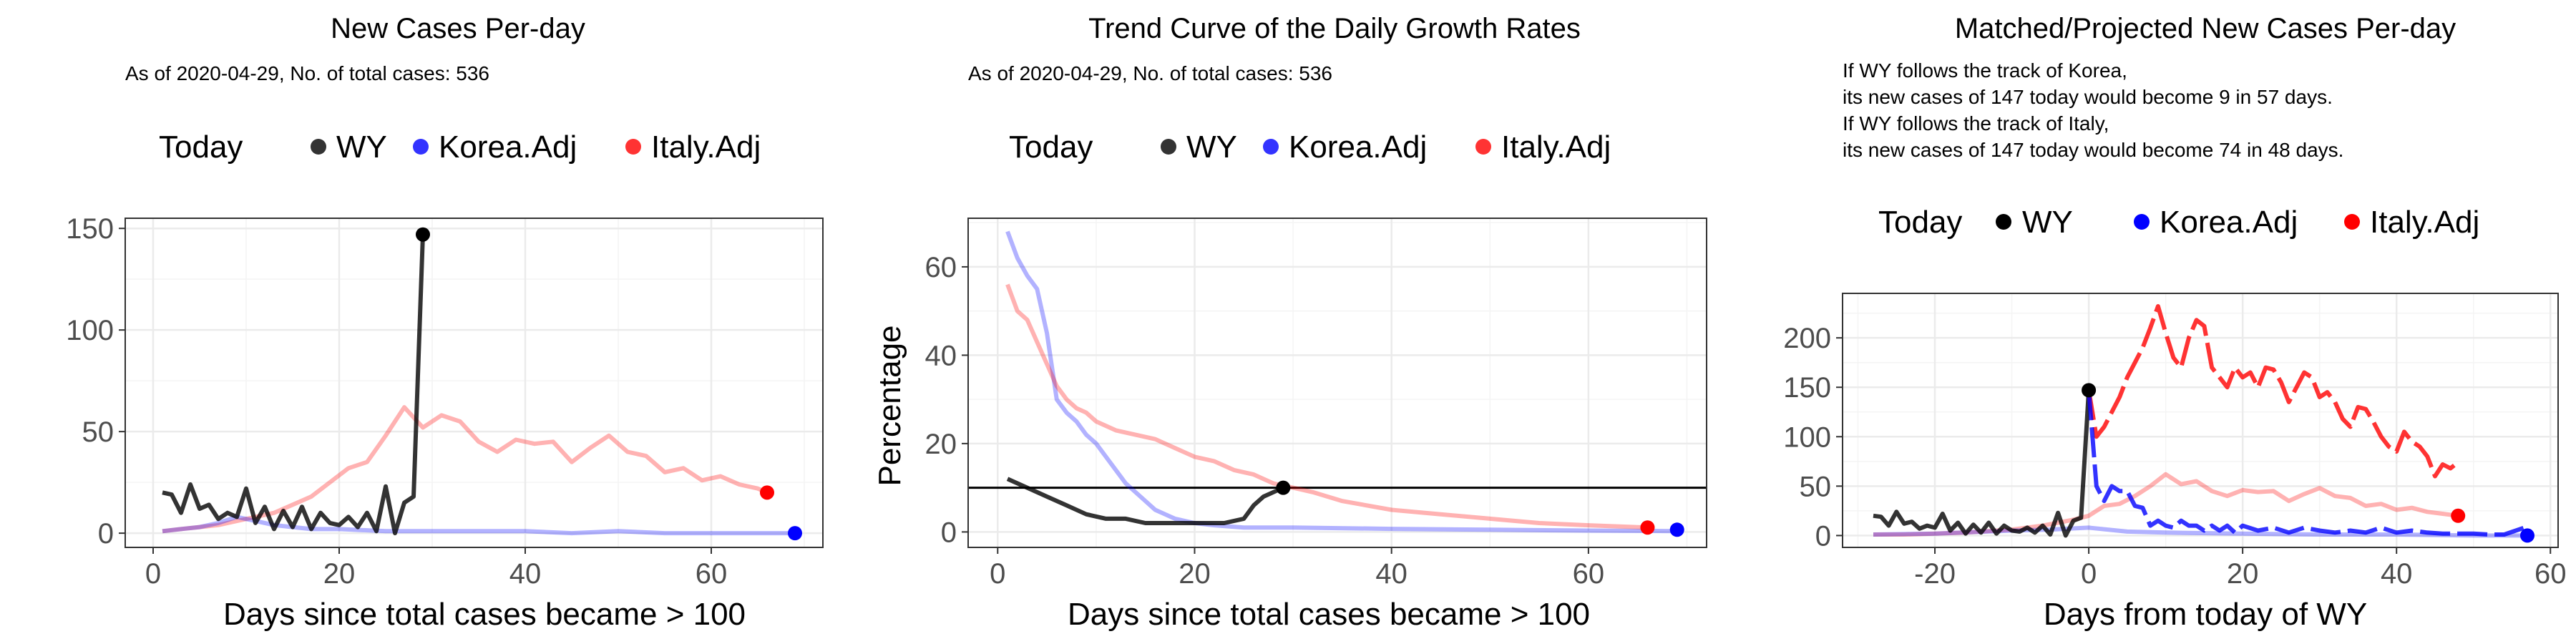  I want to click on chart-1-title: New Cases Per-day, so click(458, 28).